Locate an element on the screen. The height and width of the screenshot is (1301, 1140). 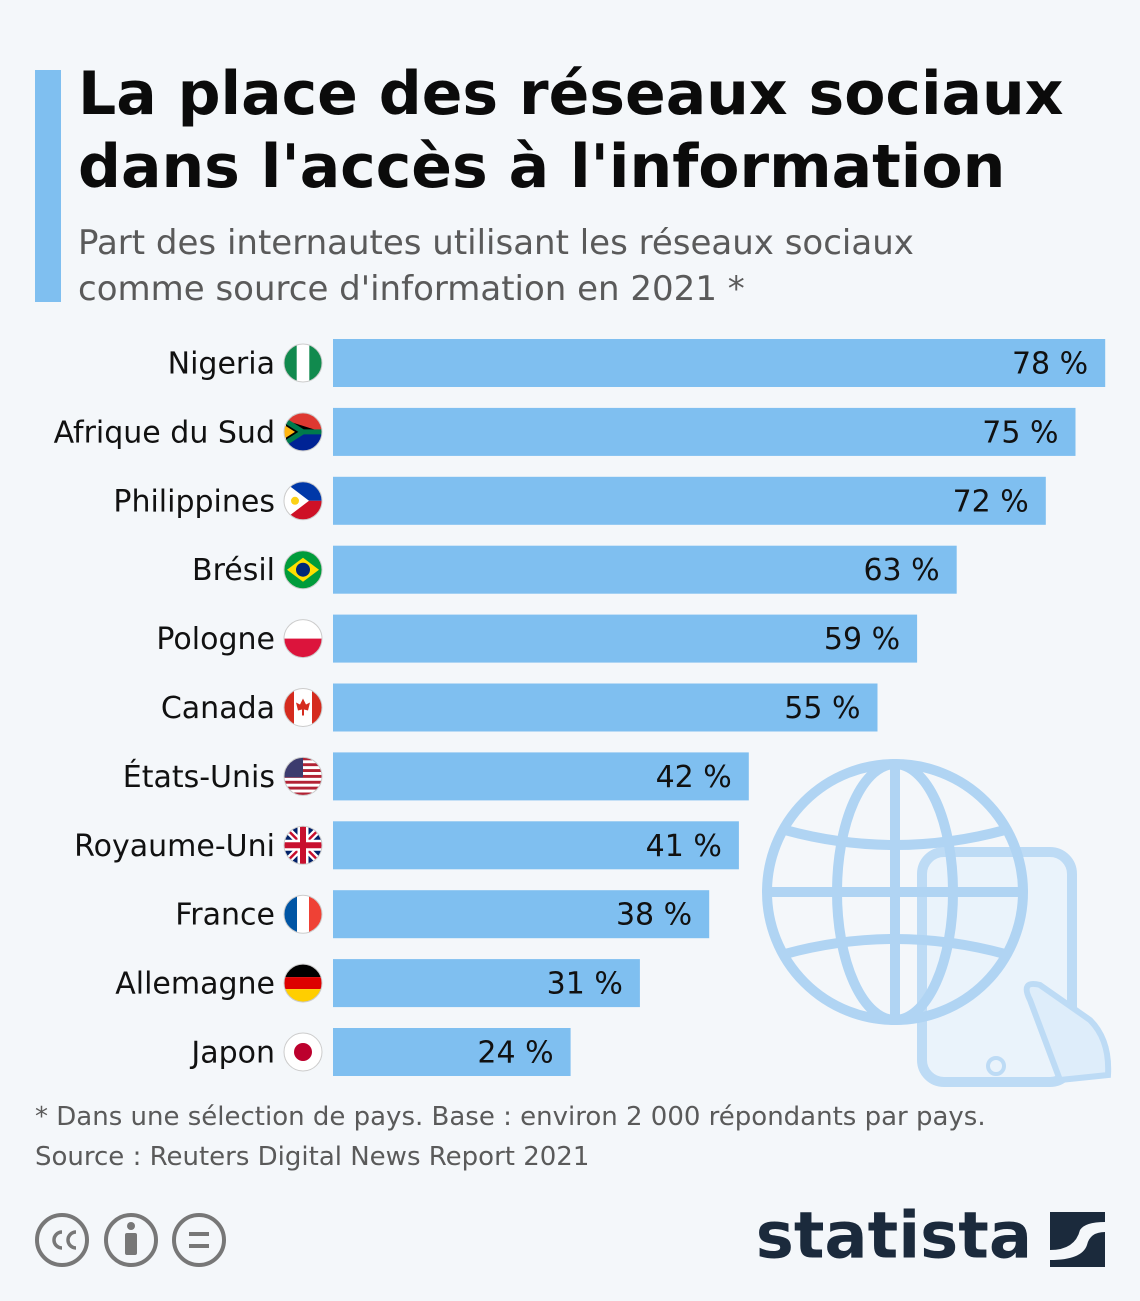
category-label: Philippines is located at coordinates (194, 501).